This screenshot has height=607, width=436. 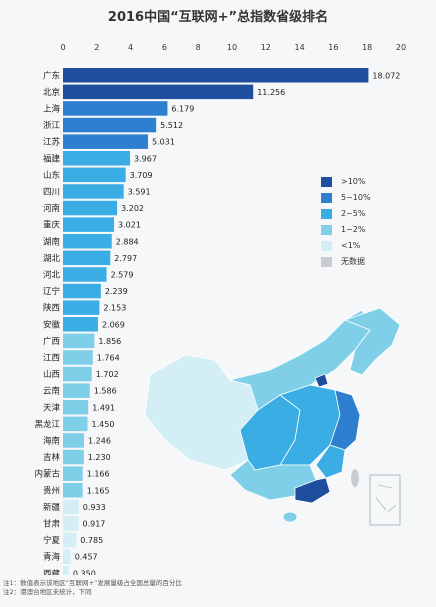 What do you see at coordinates (198, 47) in the screenshot?
I see `x-tick-label: 8` at bounding box center [198, 47].